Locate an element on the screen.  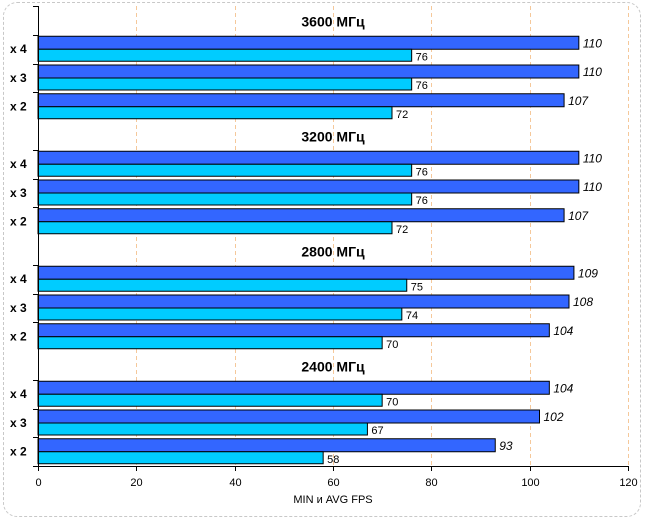
group-title: 3200 МГц is located at coordinates (333, 137).